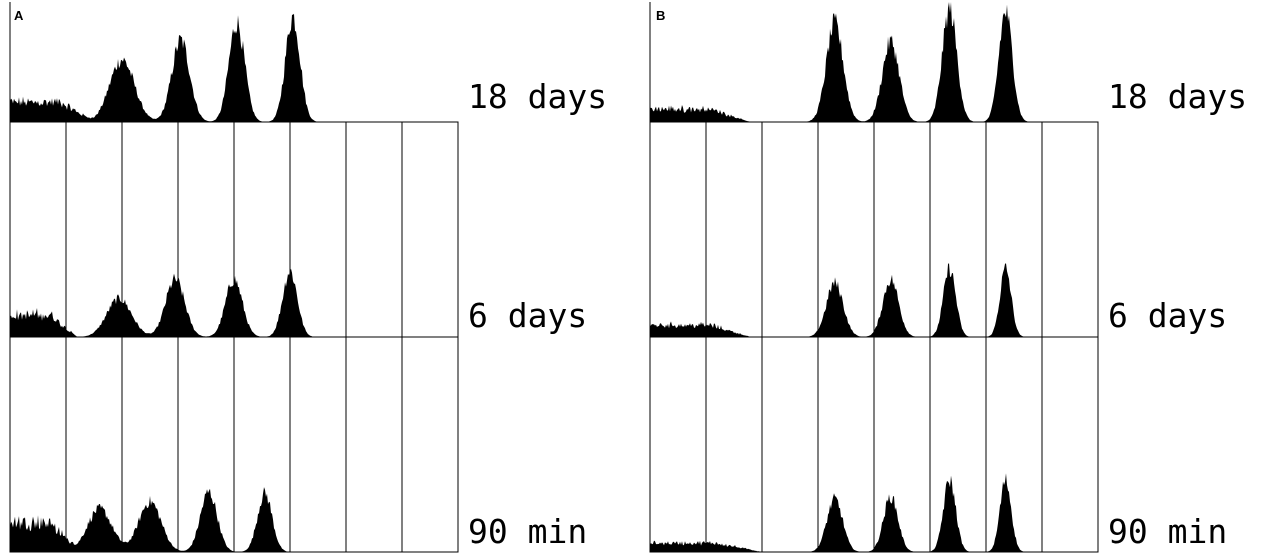 Image resolution: width=1284 pixels, height=559 pixels. Describe the element at coordinates (234, 67) in the screenshot. I see `panel-a-histogram-18-days` at that location.